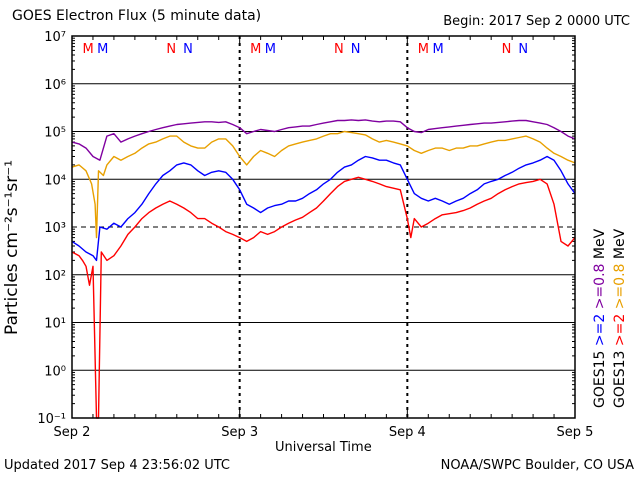  I want to click on chart-title: GOES Electron Flux (5 minute data), so click(137, 16).